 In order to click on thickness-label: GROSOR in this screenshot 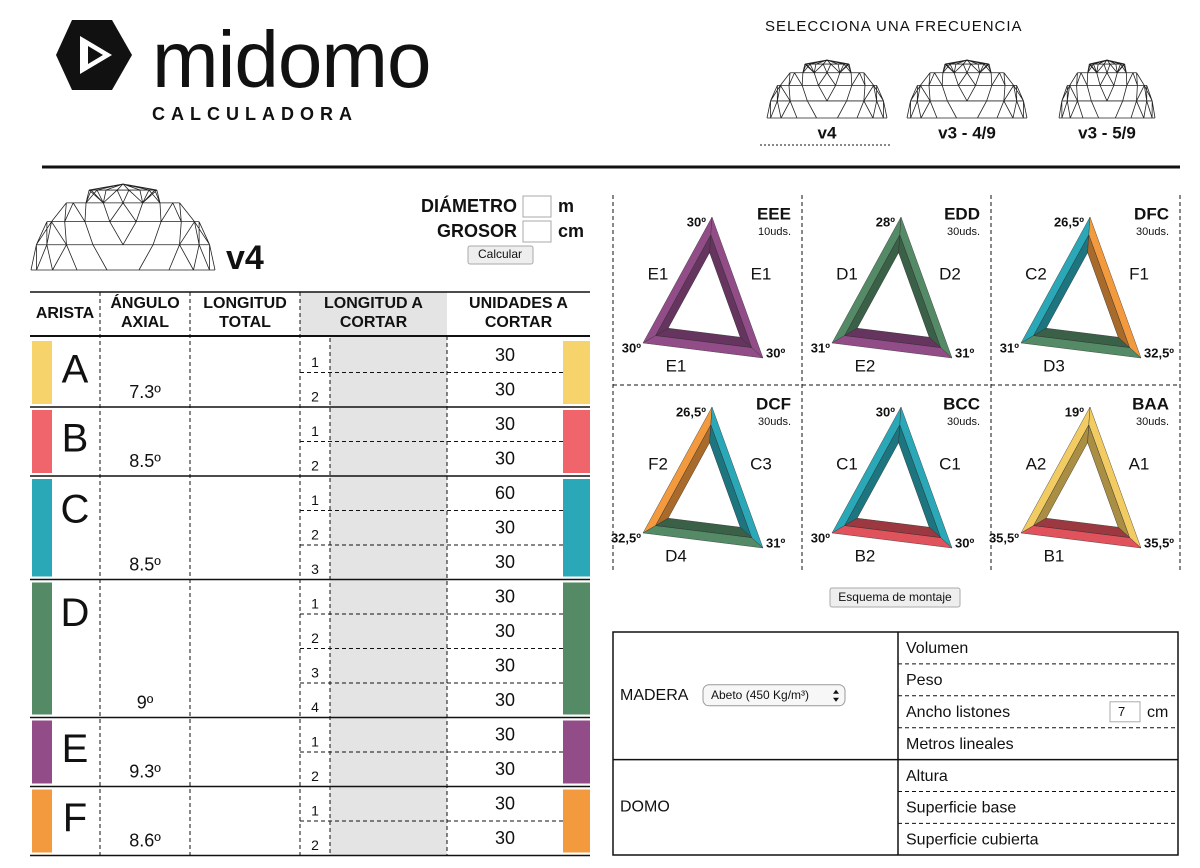, I will do `click(477, 231)`.